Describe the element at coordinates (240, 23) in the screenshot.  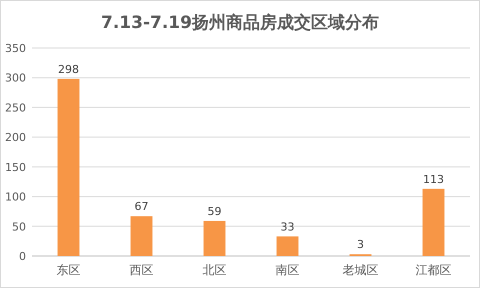
I see `title: 7.13-7.19扬州商品房成交区域分布` at that location.